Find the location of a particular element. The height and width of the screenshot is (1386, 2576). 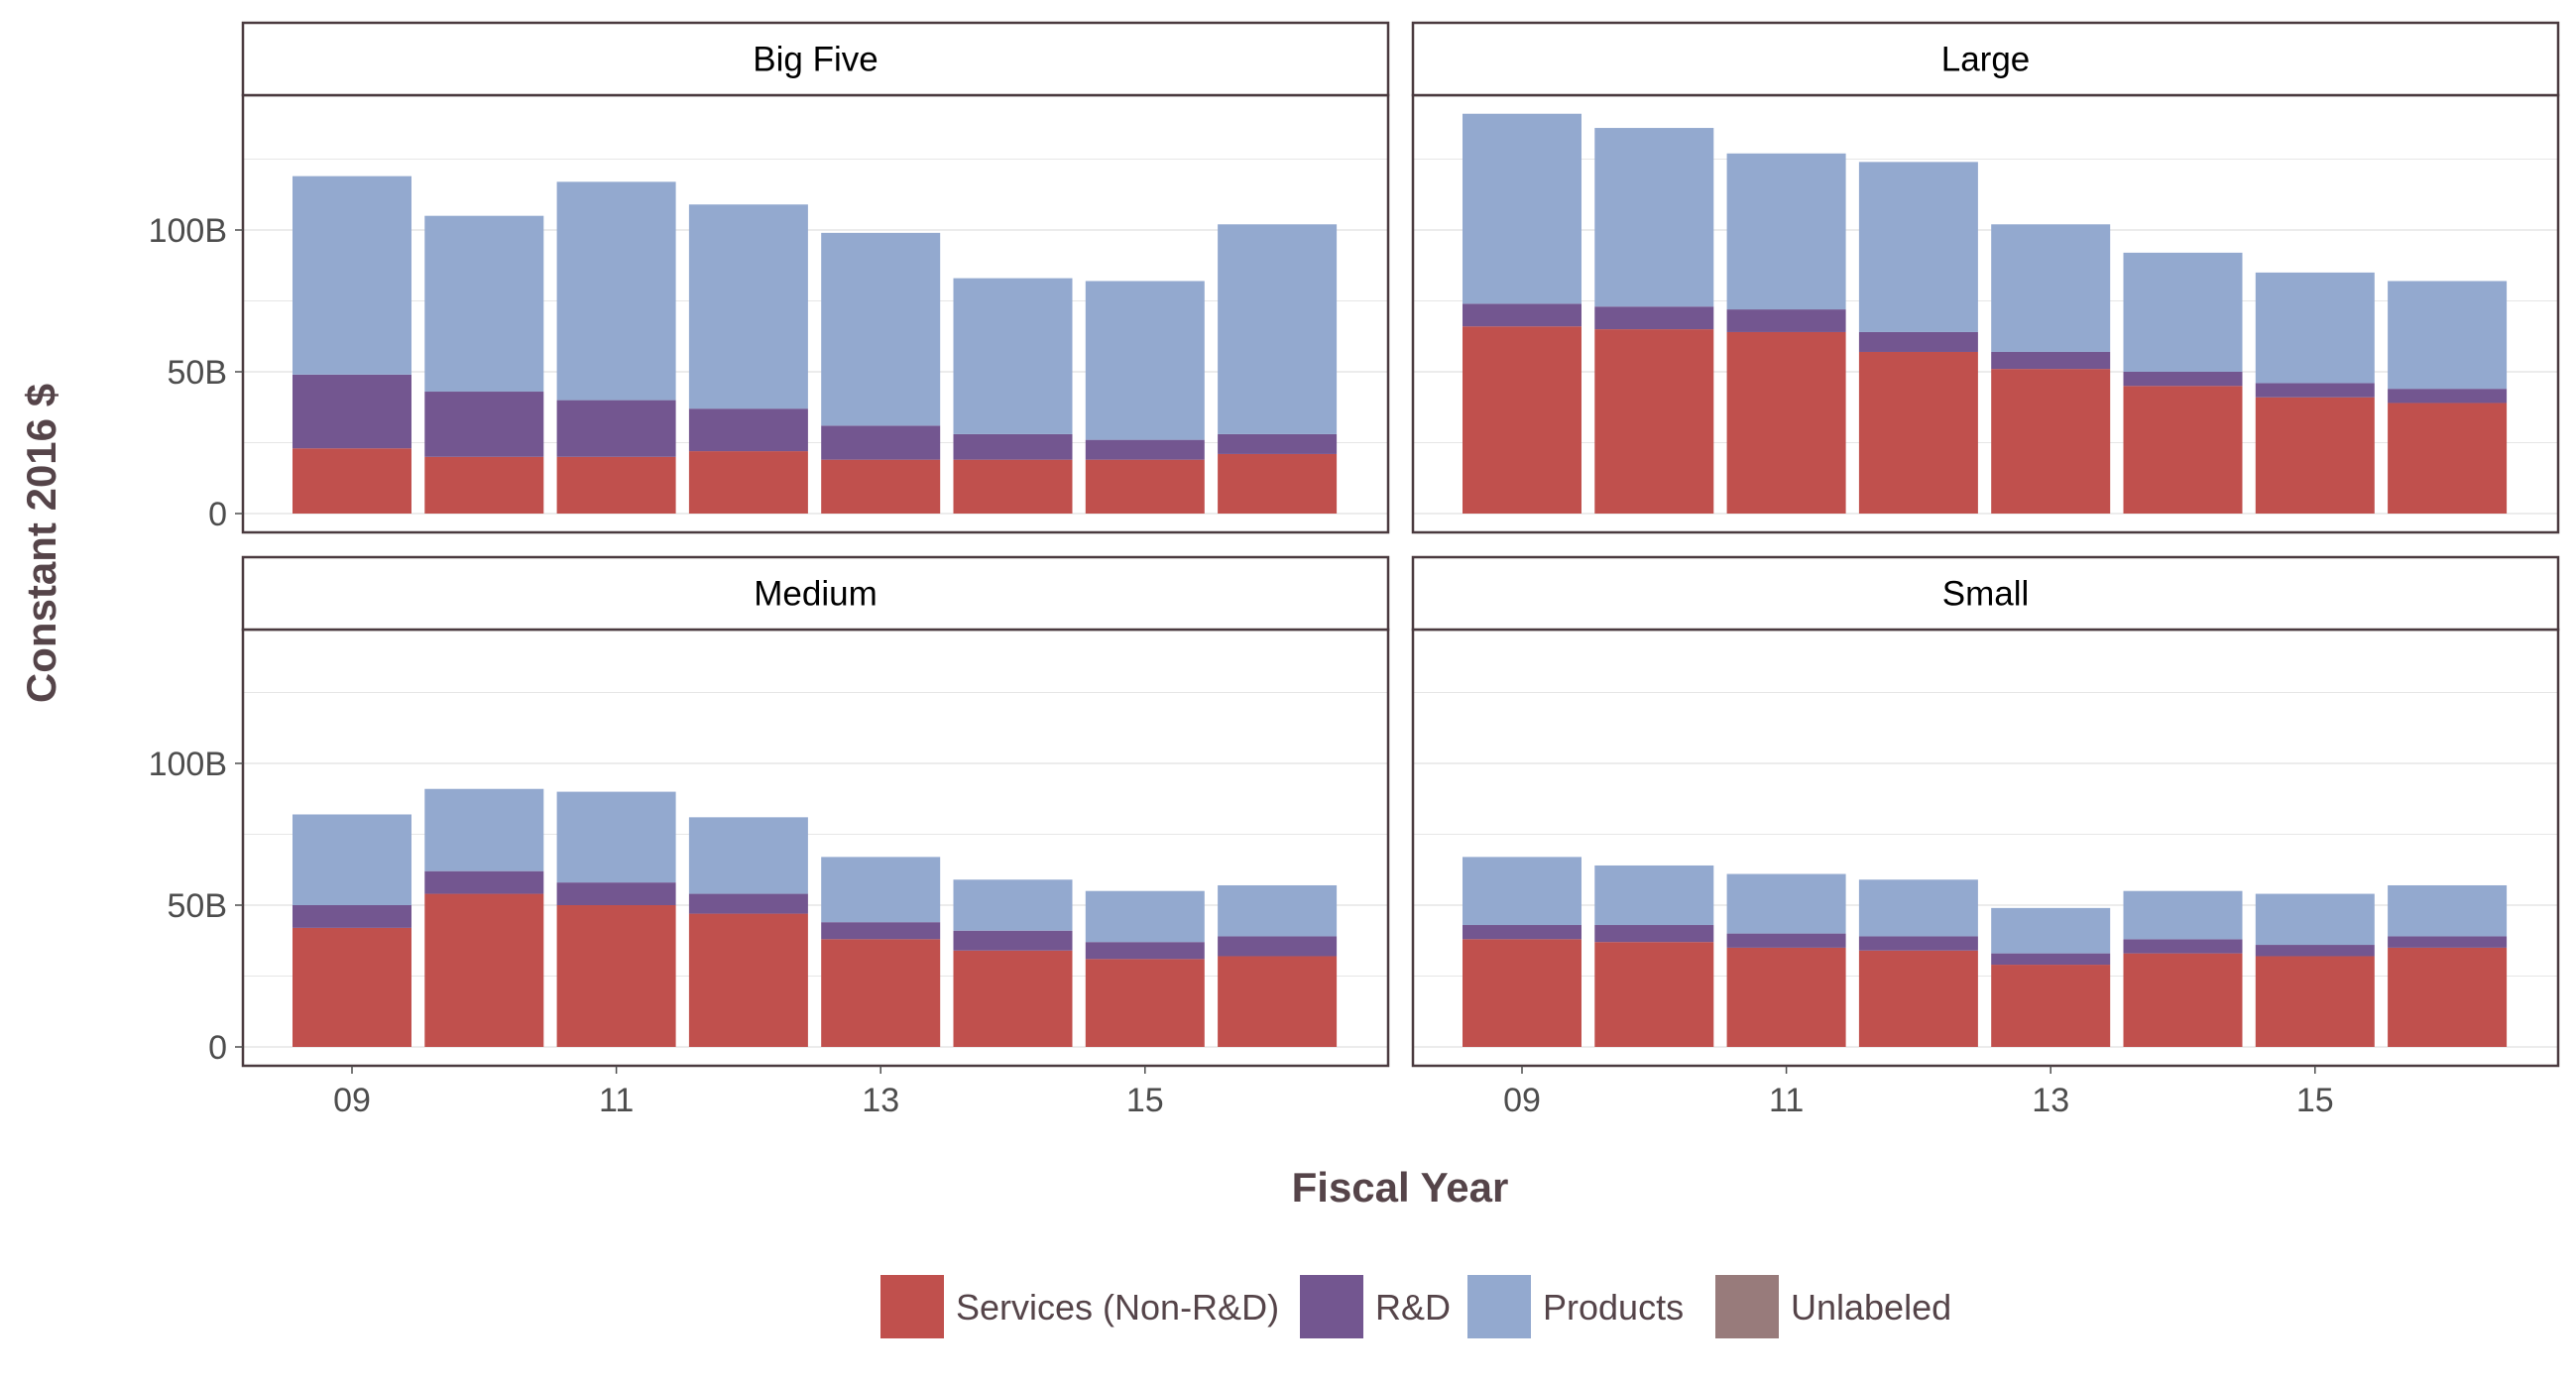

x-tick-label: 13 is located at coordinates (880, 1100).